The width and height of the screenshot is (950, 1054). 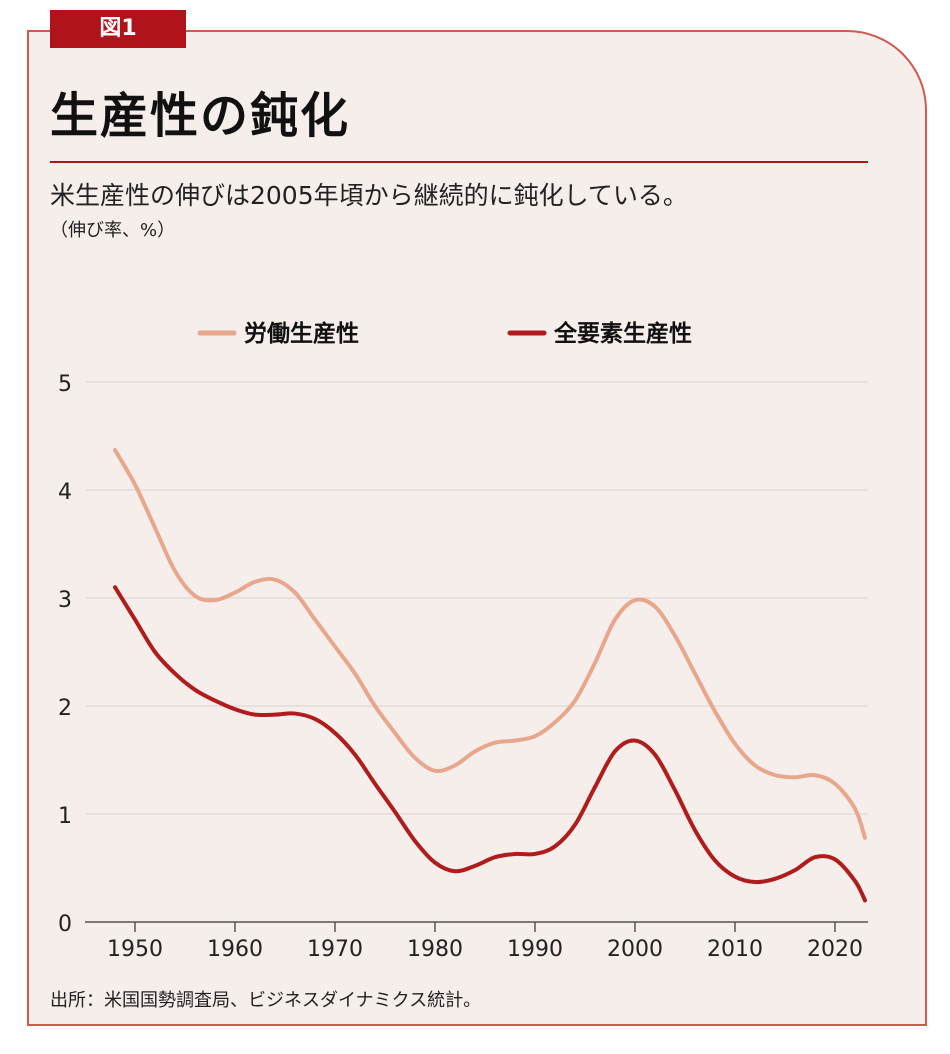 What do you see at coordinates (535, 949) in the screenshot?
I see `x-tick-label: 1990` at bounding box center [535, 949].